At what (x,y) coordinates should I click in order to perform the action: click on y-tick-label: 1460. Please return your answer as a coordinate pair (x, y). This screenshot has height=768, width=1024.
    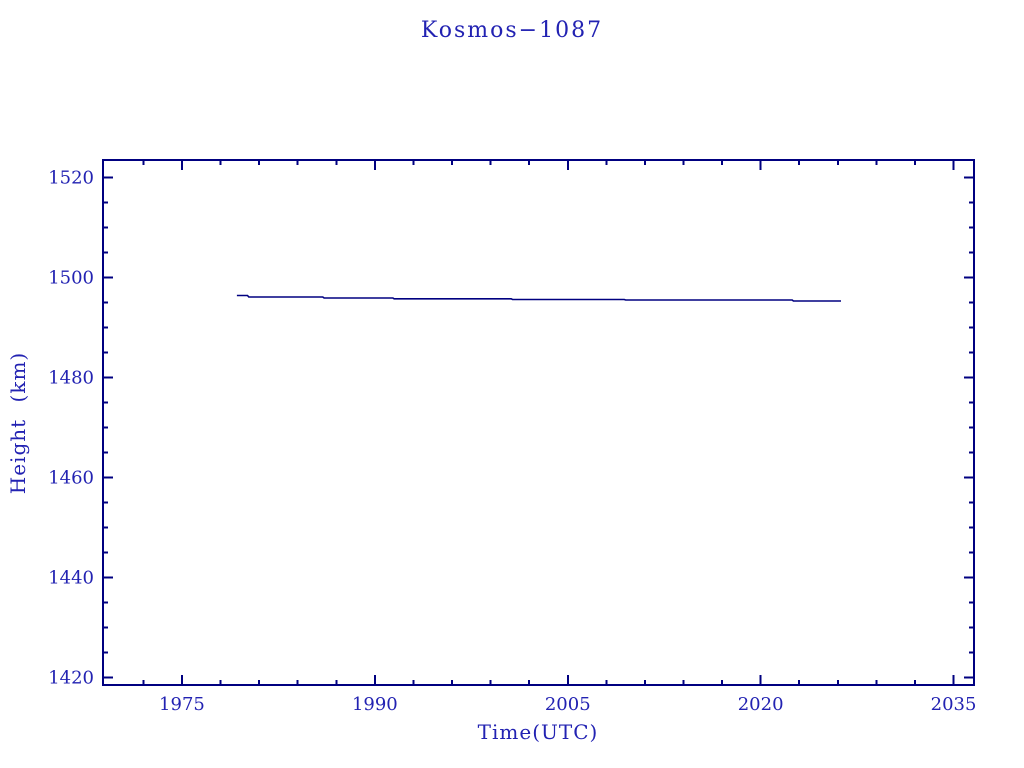
    Looking at the image, I should click on (71, 478).